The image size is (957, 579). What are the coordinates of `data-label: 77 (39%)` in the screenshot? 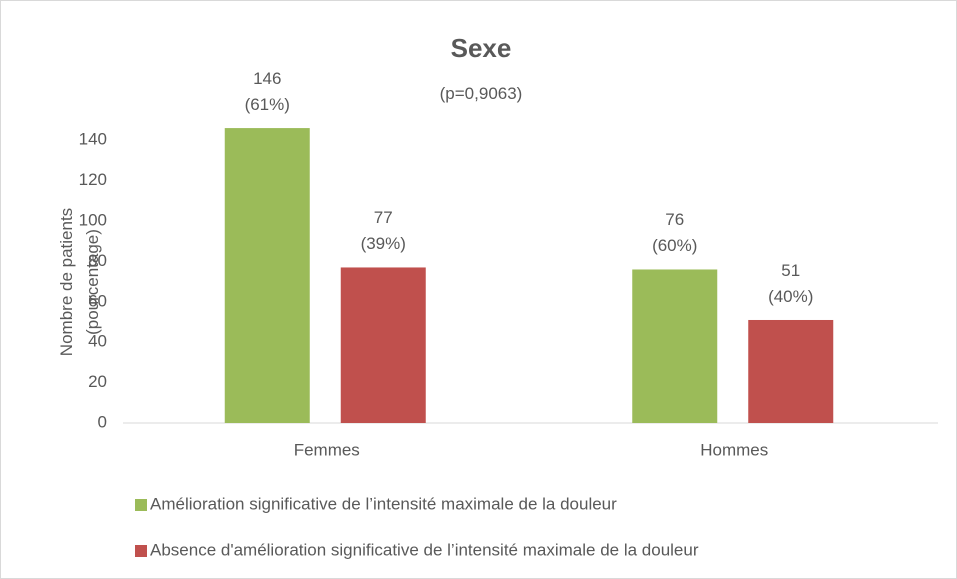 It's located at (383, 231).